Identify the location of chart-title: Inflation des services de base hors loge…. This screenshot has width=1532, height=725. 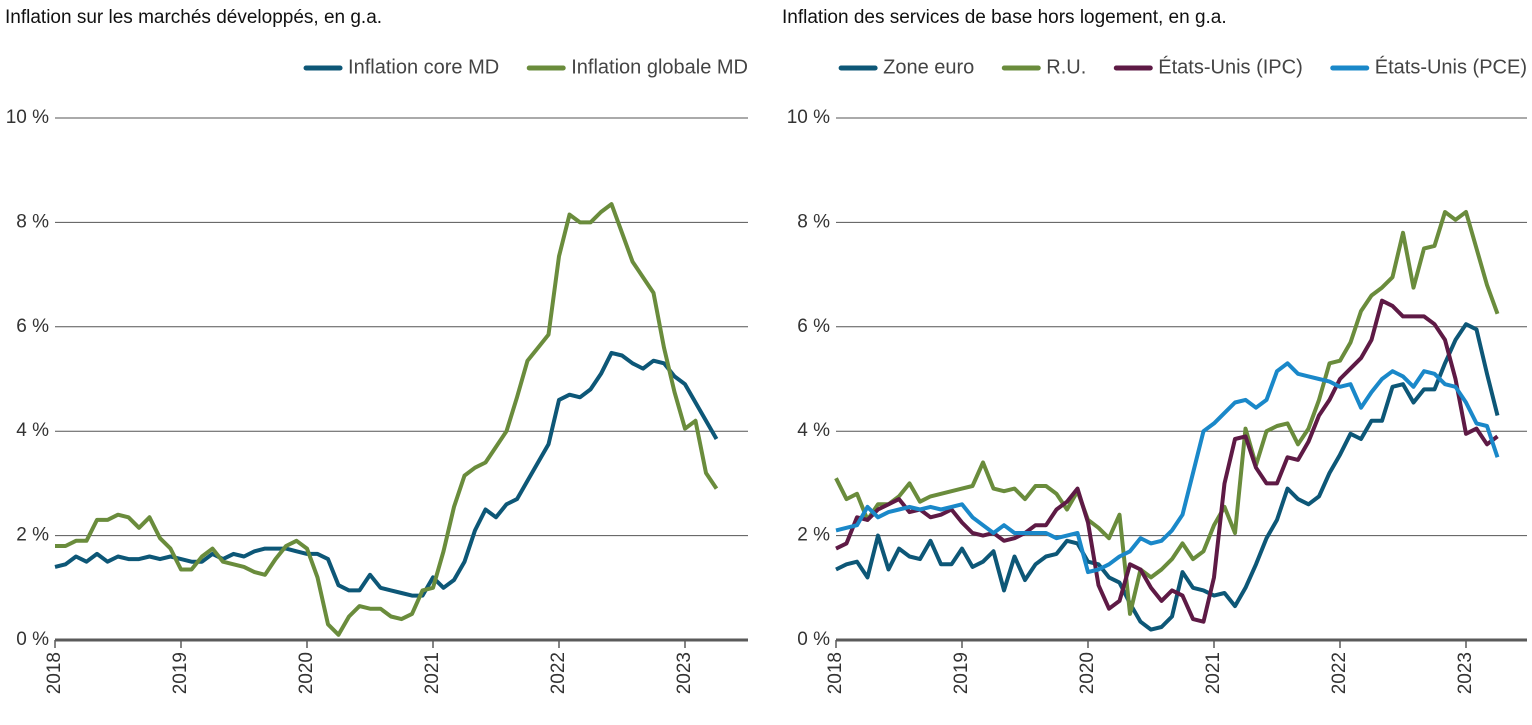
(1004, 17).